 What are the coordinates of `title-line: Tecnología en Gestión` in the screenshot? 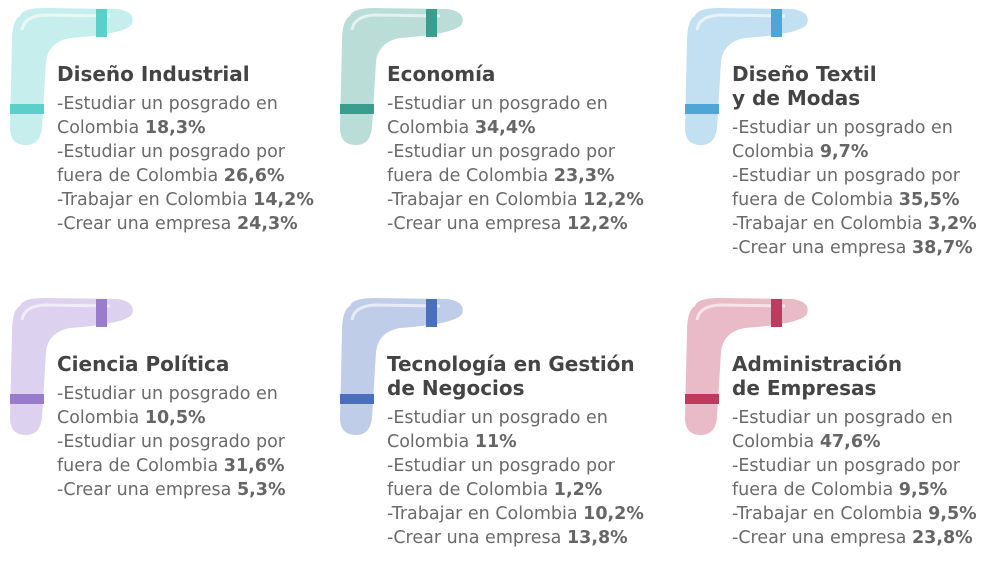 It's located at (511, 364).